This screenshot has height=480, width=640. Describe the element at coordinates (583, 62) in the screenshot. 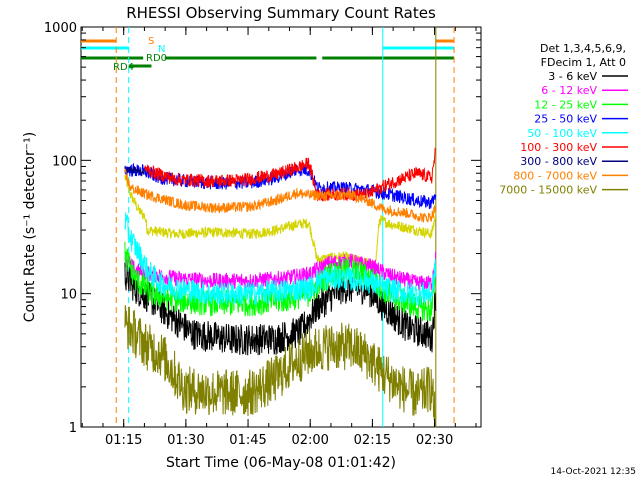

I see `legend-header-1: FDecim 1, Att 0` at that location.